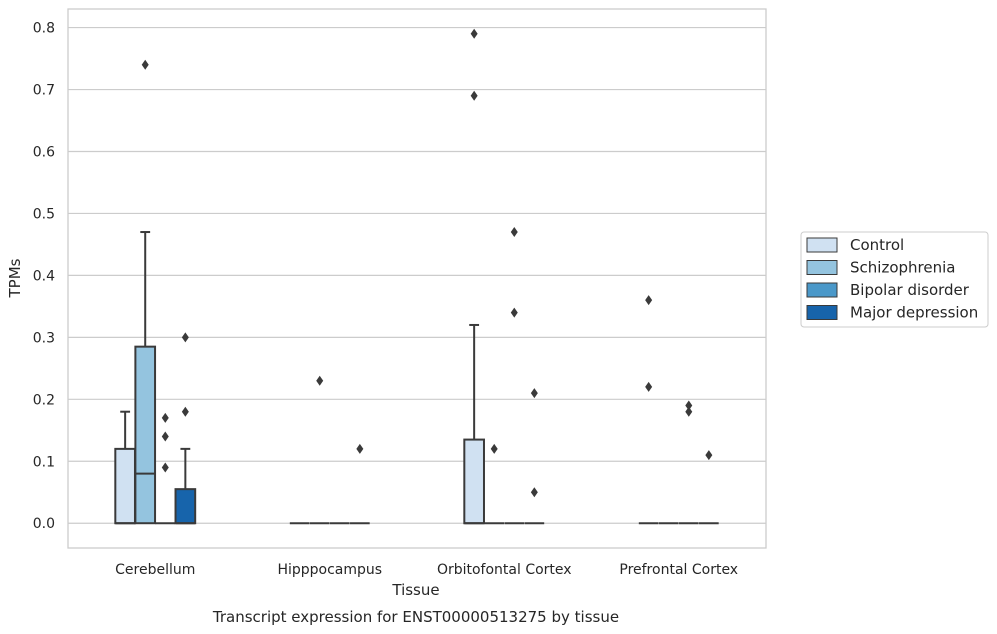 The image size is (997, 634). I want to click on y-tick-label: 0.6, so click(44, 152).